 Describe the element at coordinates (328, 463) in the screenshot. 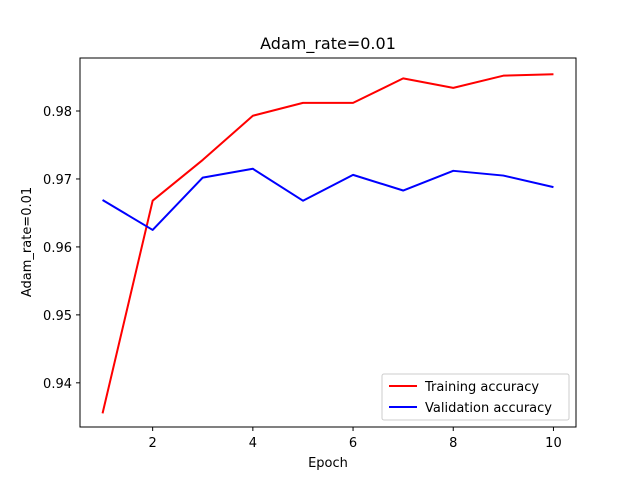

I see `x-axis-label: Epoch` at that location.